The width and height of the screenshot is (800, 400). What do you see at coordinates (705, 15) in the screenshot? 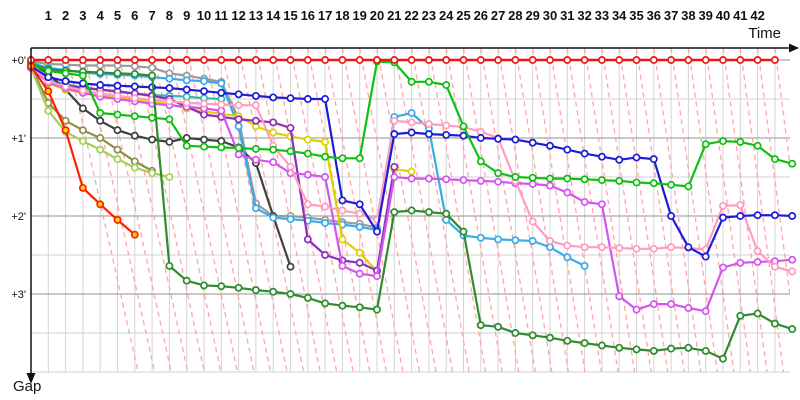
I see `x-tick-label: 39` at bounding box center [705, 15].